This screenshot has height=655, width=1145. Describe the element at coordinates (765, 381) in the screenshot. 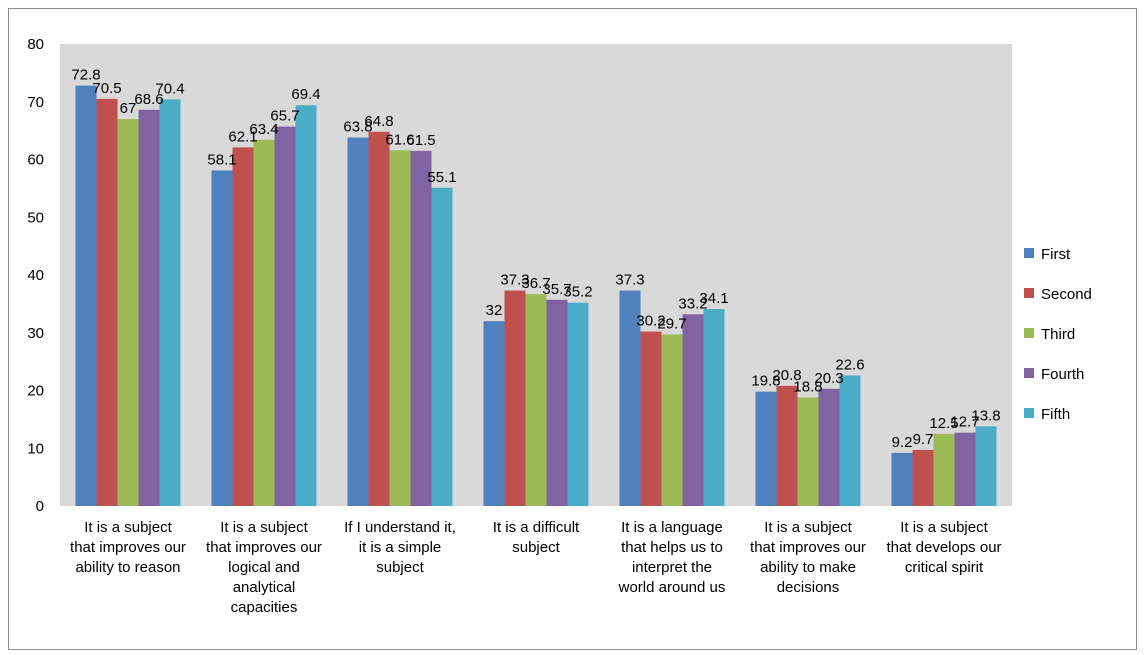

I see `data-label: 19.8` at that location.